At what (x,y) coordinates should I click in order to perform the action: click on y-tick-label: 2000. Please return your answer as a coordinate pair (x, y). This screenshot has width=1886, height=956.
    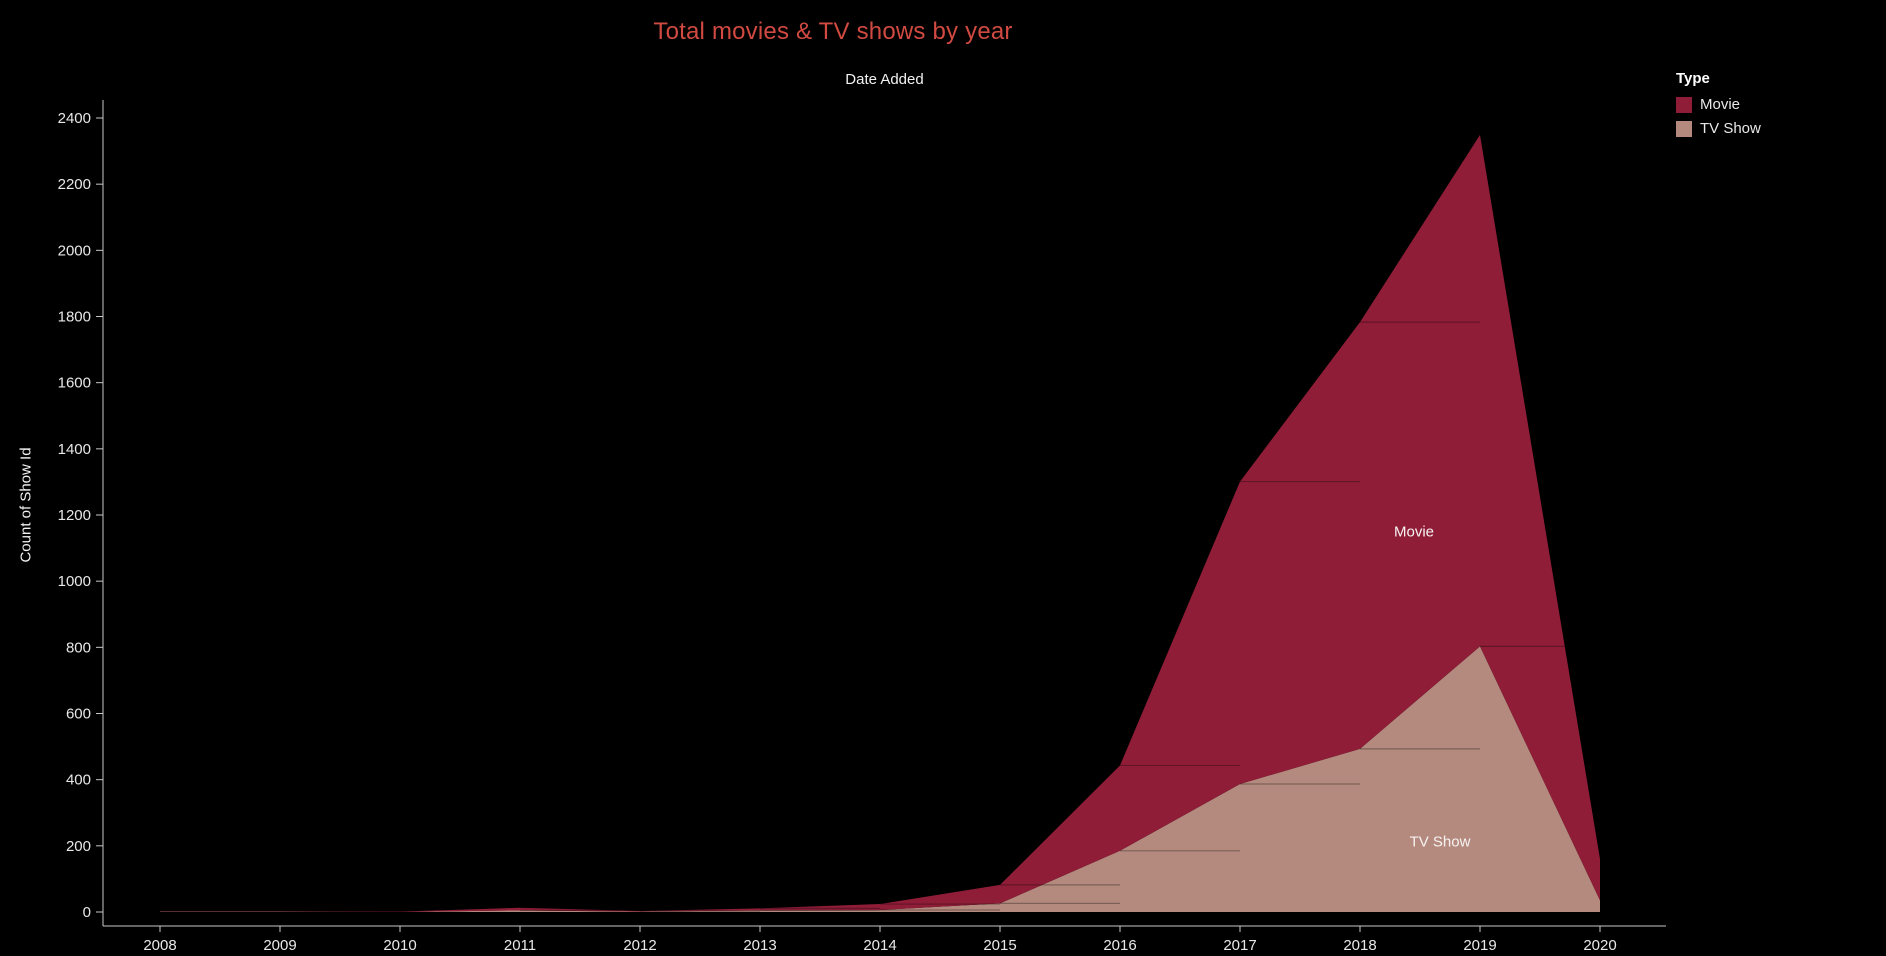
    Looking at the image, I should click on (74, 250).